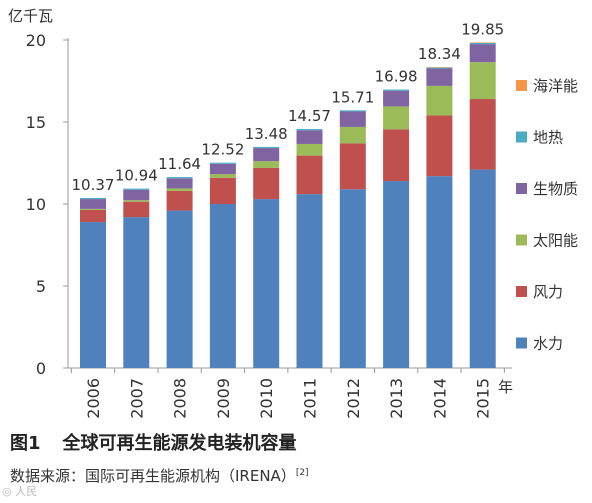 The height and width of the screenshot is (503, 592). What do you see at coordinates (93, 398) in the screenshot?
I see `x-tick-label: 2006` at bounding box center [93, 398].